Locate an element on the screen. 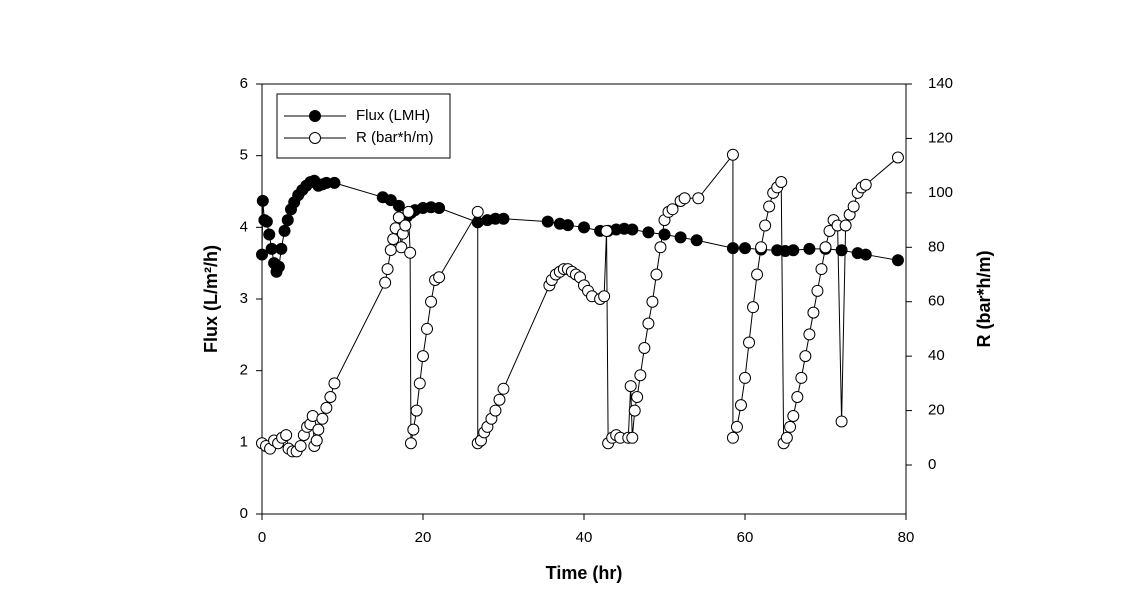 The height and width of the screenshot is (613, 1130). y2-tick-label: 100 is located at coordinates (940, 192).